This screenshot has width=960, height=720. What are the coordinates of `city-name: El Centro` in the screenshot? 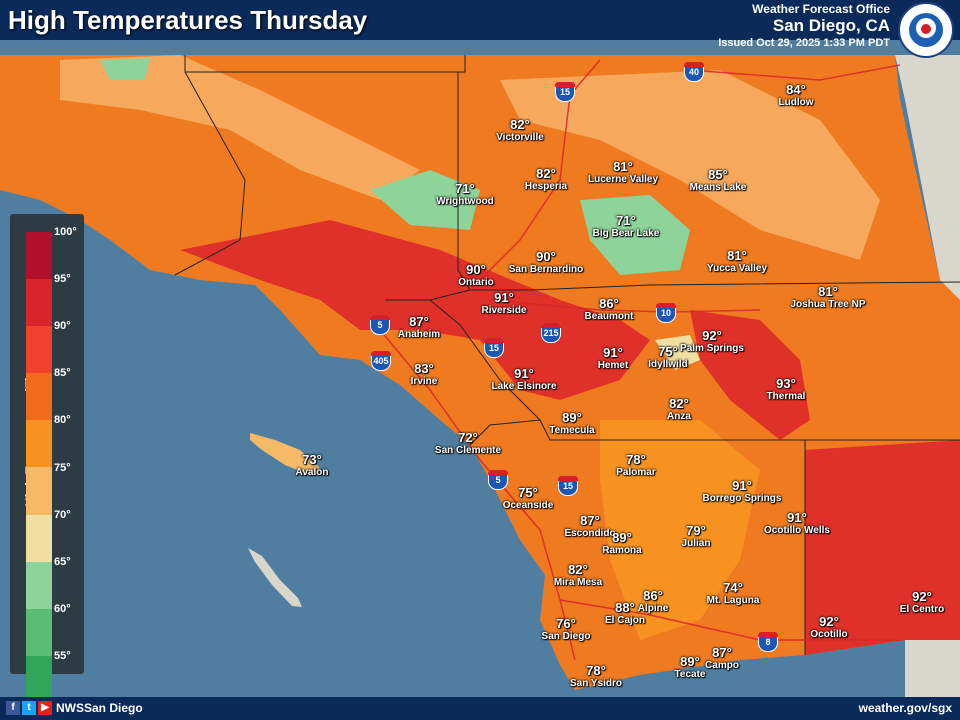 It's located at (922, 609).